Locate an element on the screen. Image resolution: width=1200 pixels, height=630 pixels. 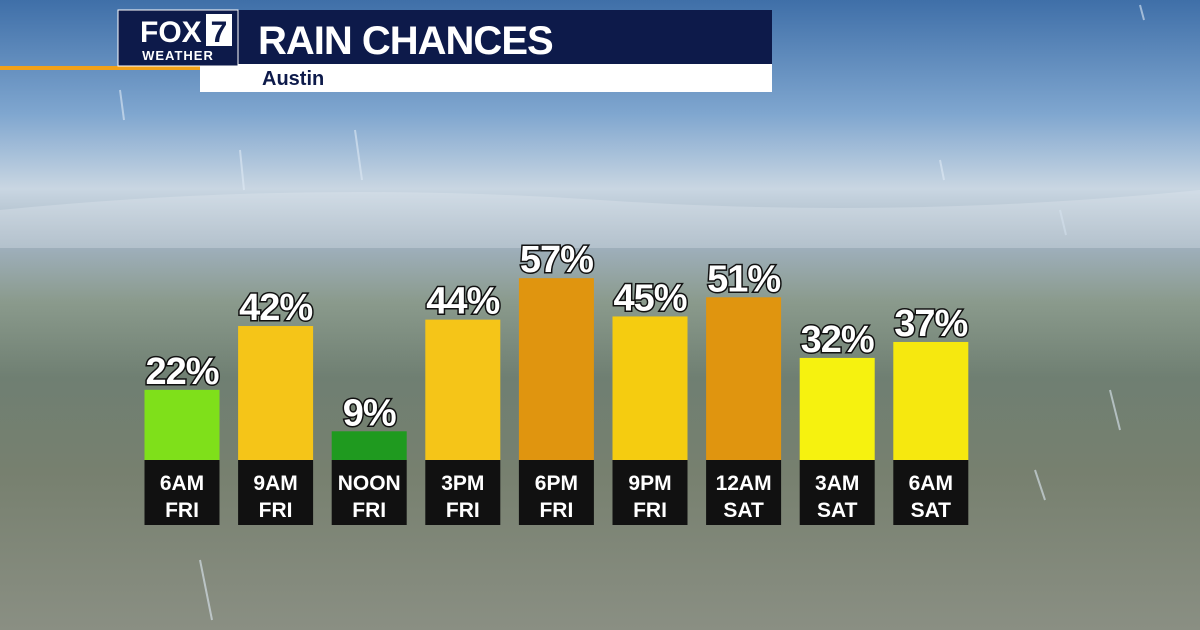
x-tick-label: 3PM FRI is located at coordinates (462, 497).